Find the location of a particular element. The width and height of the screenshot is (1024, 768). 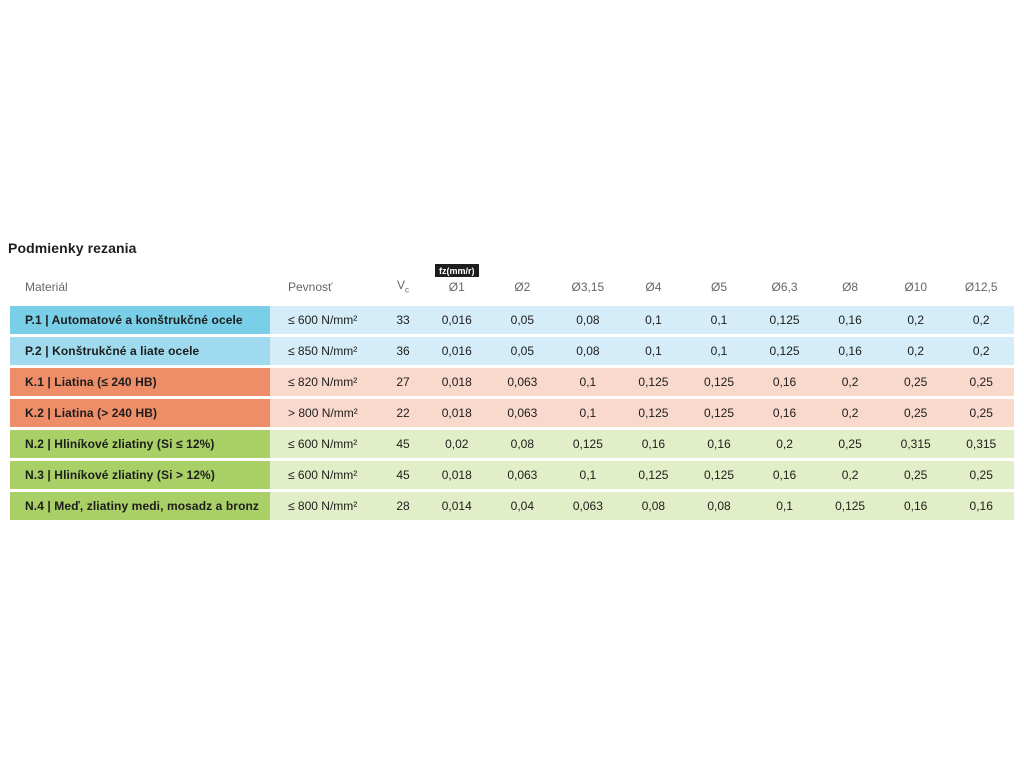

strength-cell: ≤ 800 N/mm² is located at coordinates (326, 506).